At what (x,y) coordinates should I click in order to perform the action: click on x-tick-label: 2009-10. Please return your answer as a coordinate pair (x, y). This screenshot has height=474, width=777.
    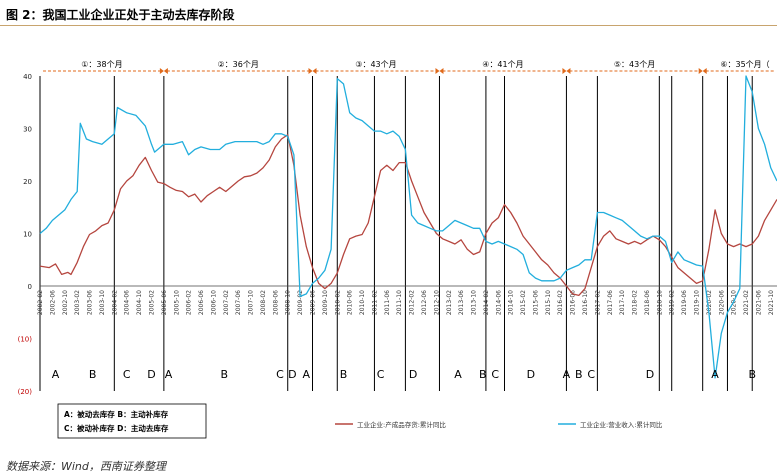
    Looking at the image, I should click on (325, 302).